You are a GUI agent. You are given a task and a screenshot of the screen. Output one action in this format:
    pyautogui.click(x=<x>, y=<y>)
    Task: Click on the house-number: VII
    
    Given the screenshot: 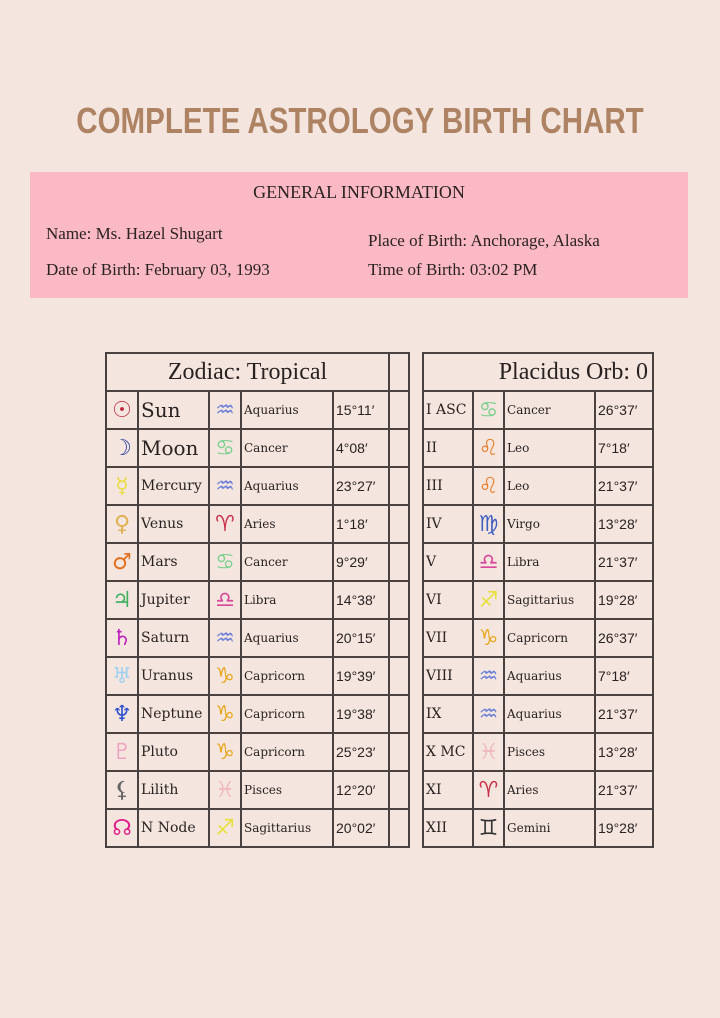 What is the action you would take?
    pyautogui.click(x=448, y=638)
    